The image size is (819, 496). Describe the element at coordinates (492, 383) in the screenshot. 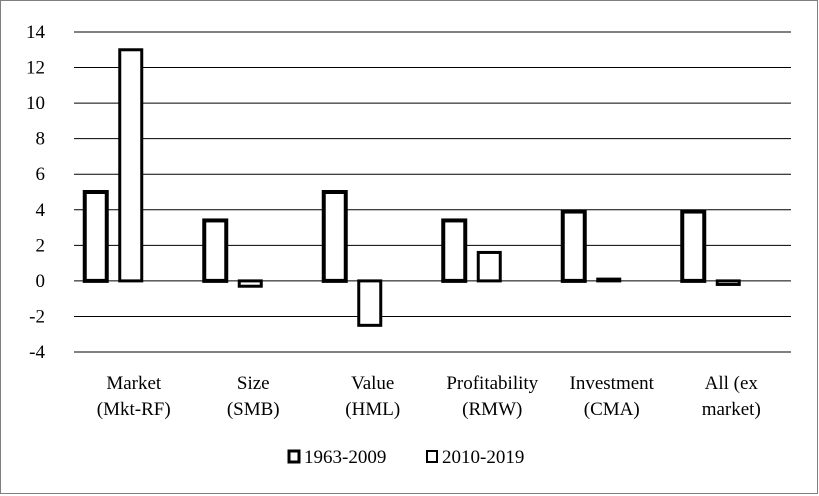

I see `x-category-label: Profitability` at that location.